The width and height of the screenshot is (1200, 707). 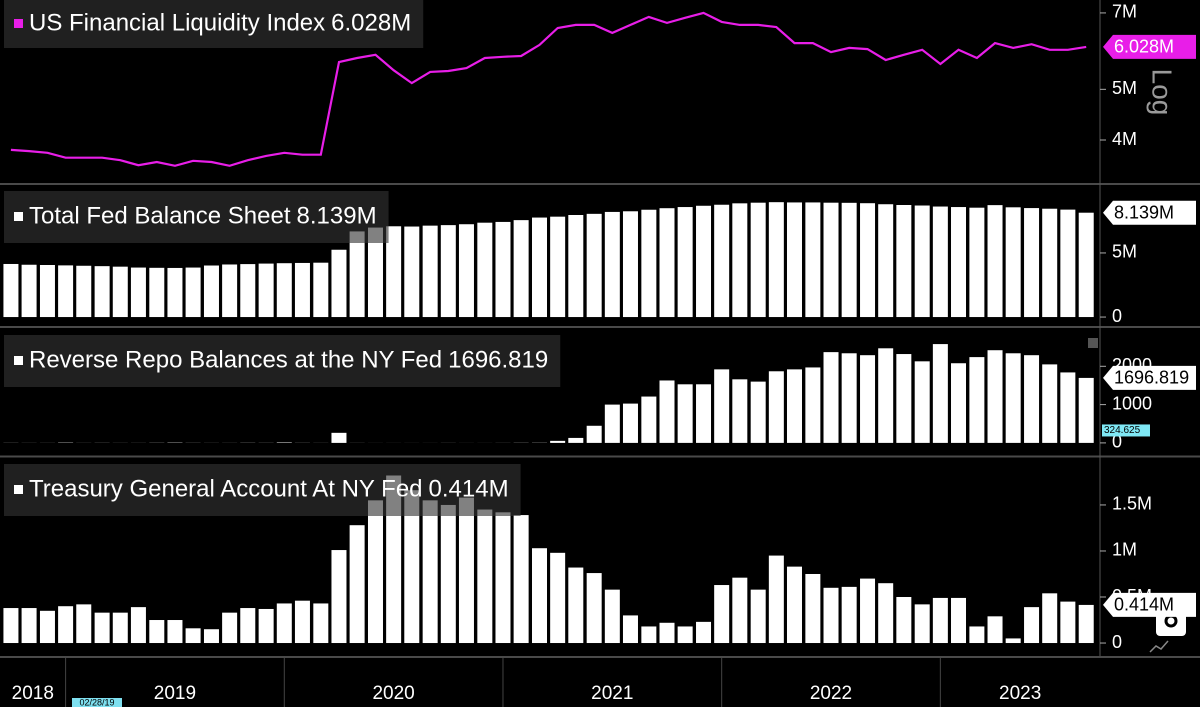 What do you see at coordinates (97, 702) in the screenshot?
I see `cursor-label-box` at bounding box center [97, 702].